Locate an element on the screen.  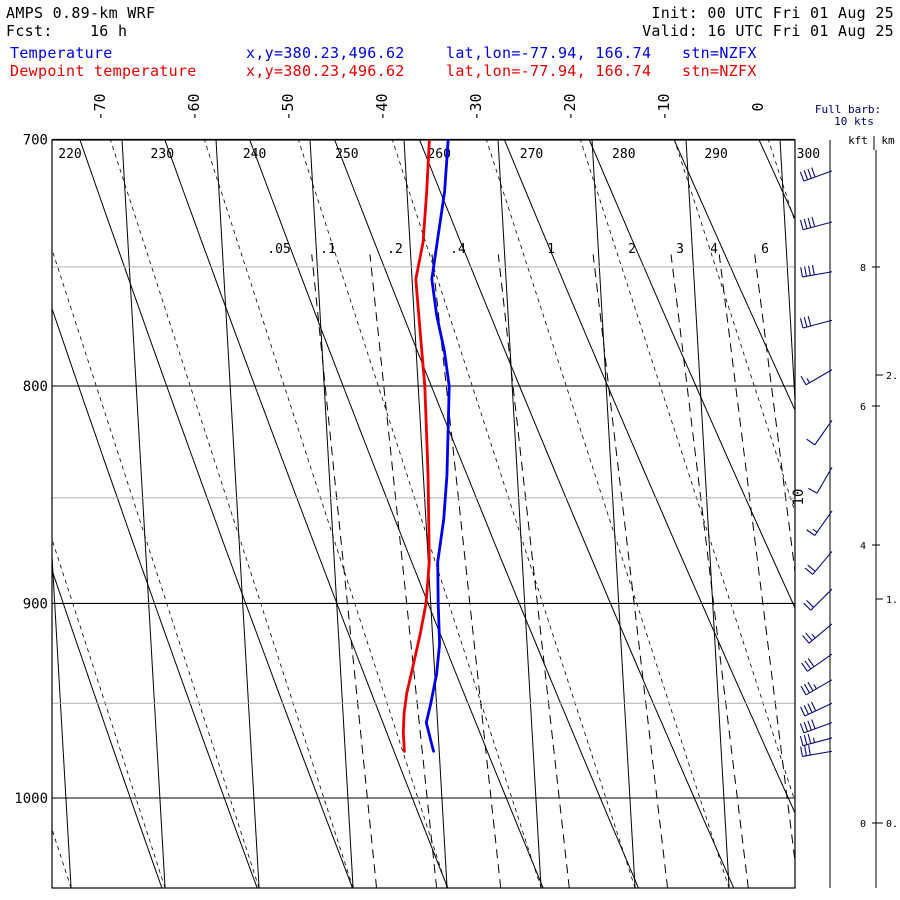
legend-dewpoint-latlon: lat,lon=-77.94, 166.74 is located at coordinates (549, 71).